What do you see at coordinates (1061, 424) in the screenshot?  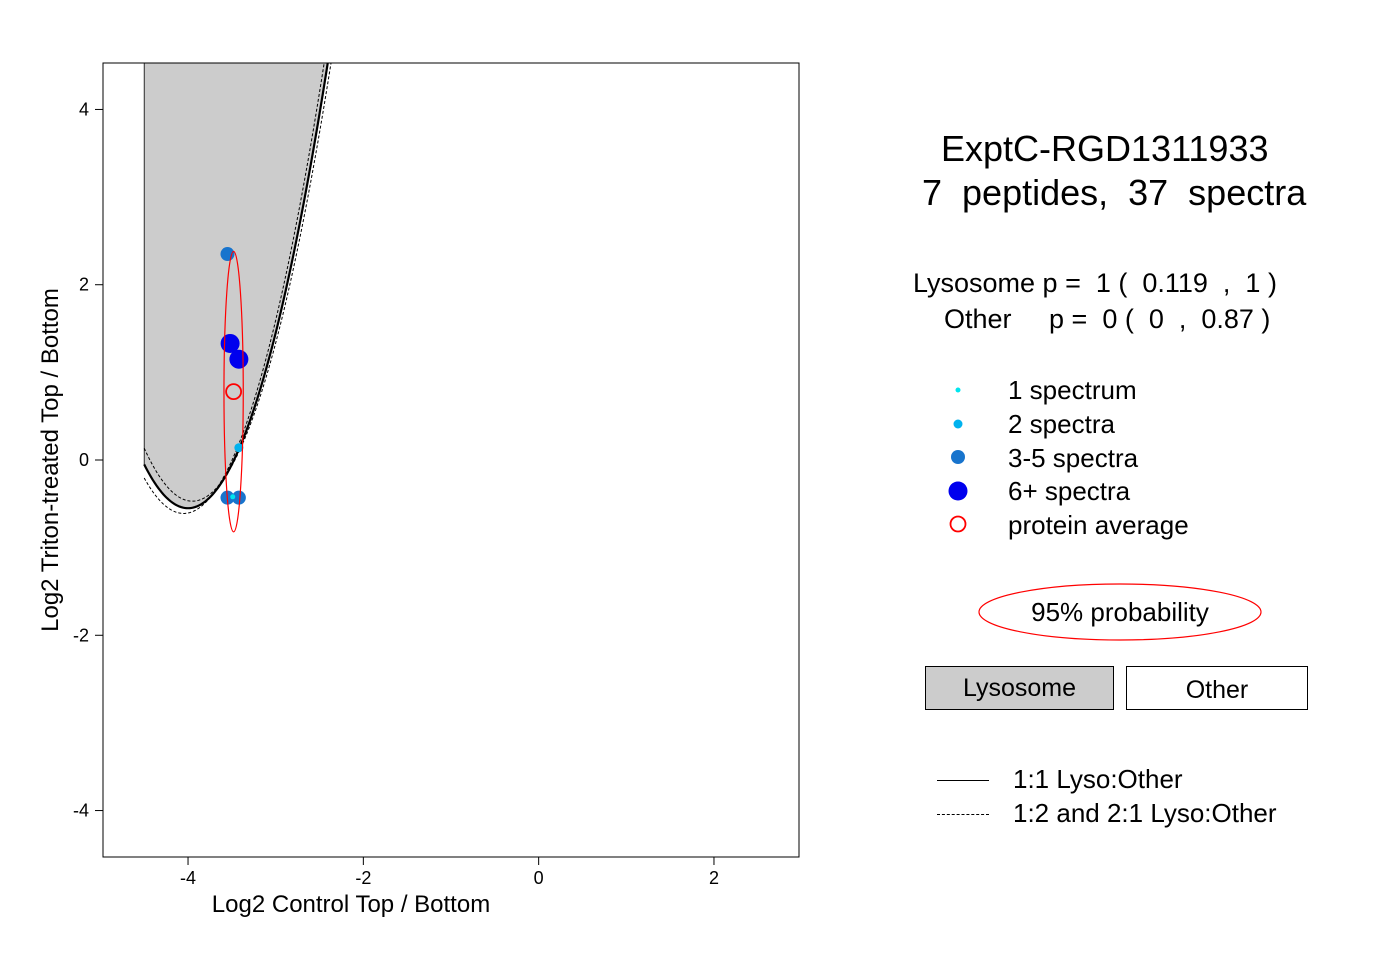 I see `legend-label: 2 spectra` at bounding box center [1061, 424].